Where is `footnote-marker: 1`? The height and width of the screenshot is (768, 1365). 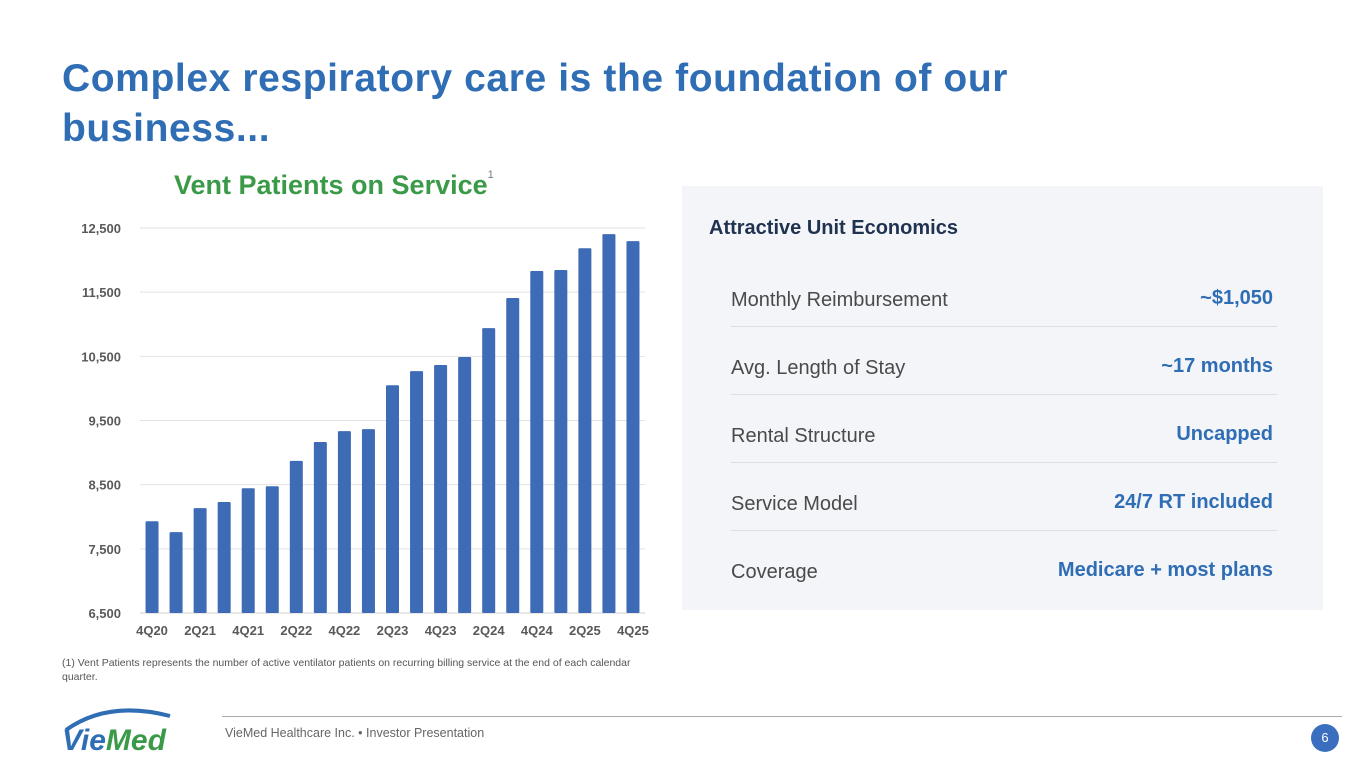 footnote-marker: 1 is located at coordinates (490, 175).